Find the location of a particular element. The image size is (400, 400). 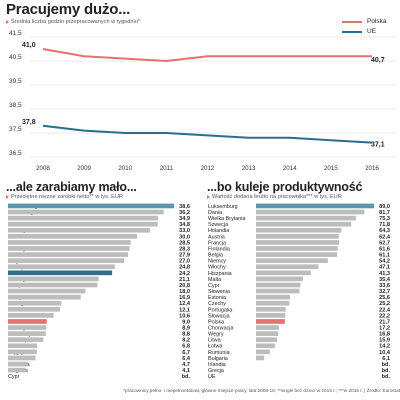

legend-item-polska: Polska is located at coordinates (364, 21).